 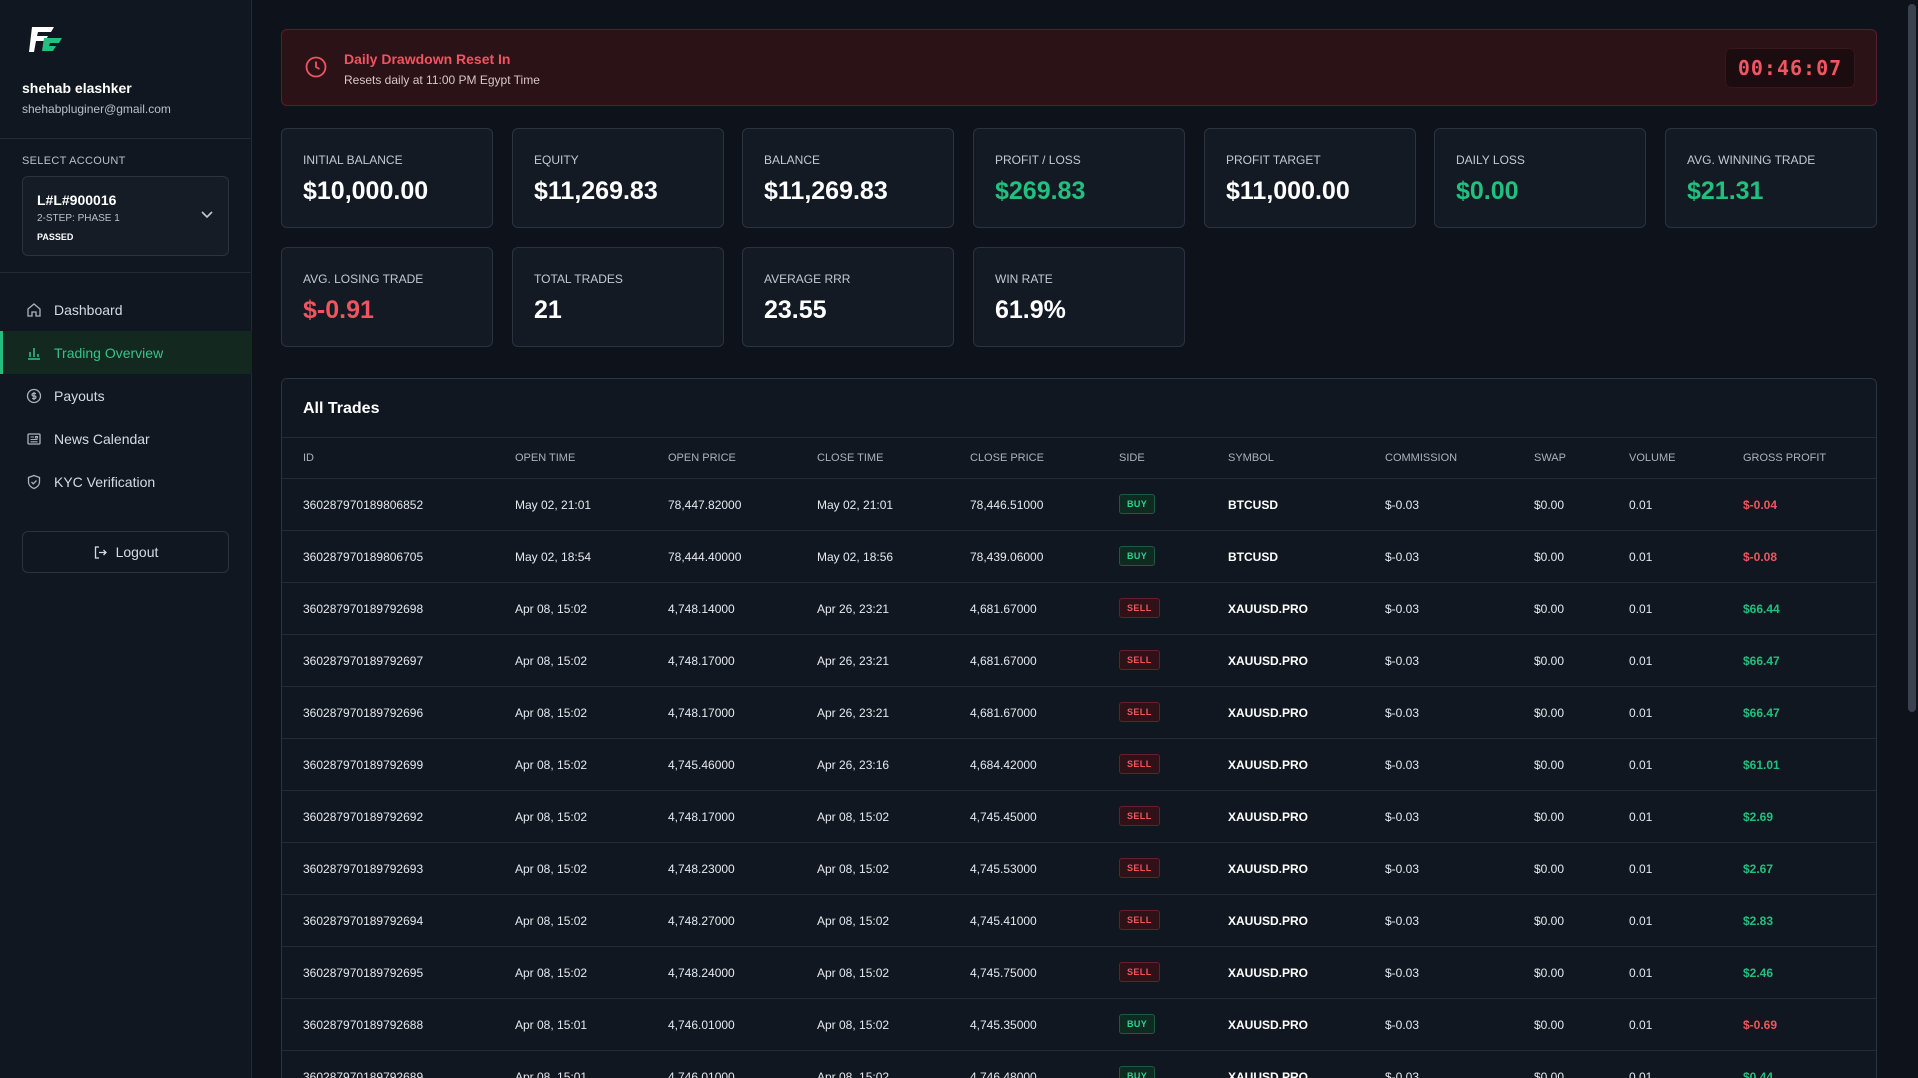 What do you see at coordinates (701, 1025) in the screenshot?
I see `open-price: 4,746.01000` at bounding box center [701, 1025].